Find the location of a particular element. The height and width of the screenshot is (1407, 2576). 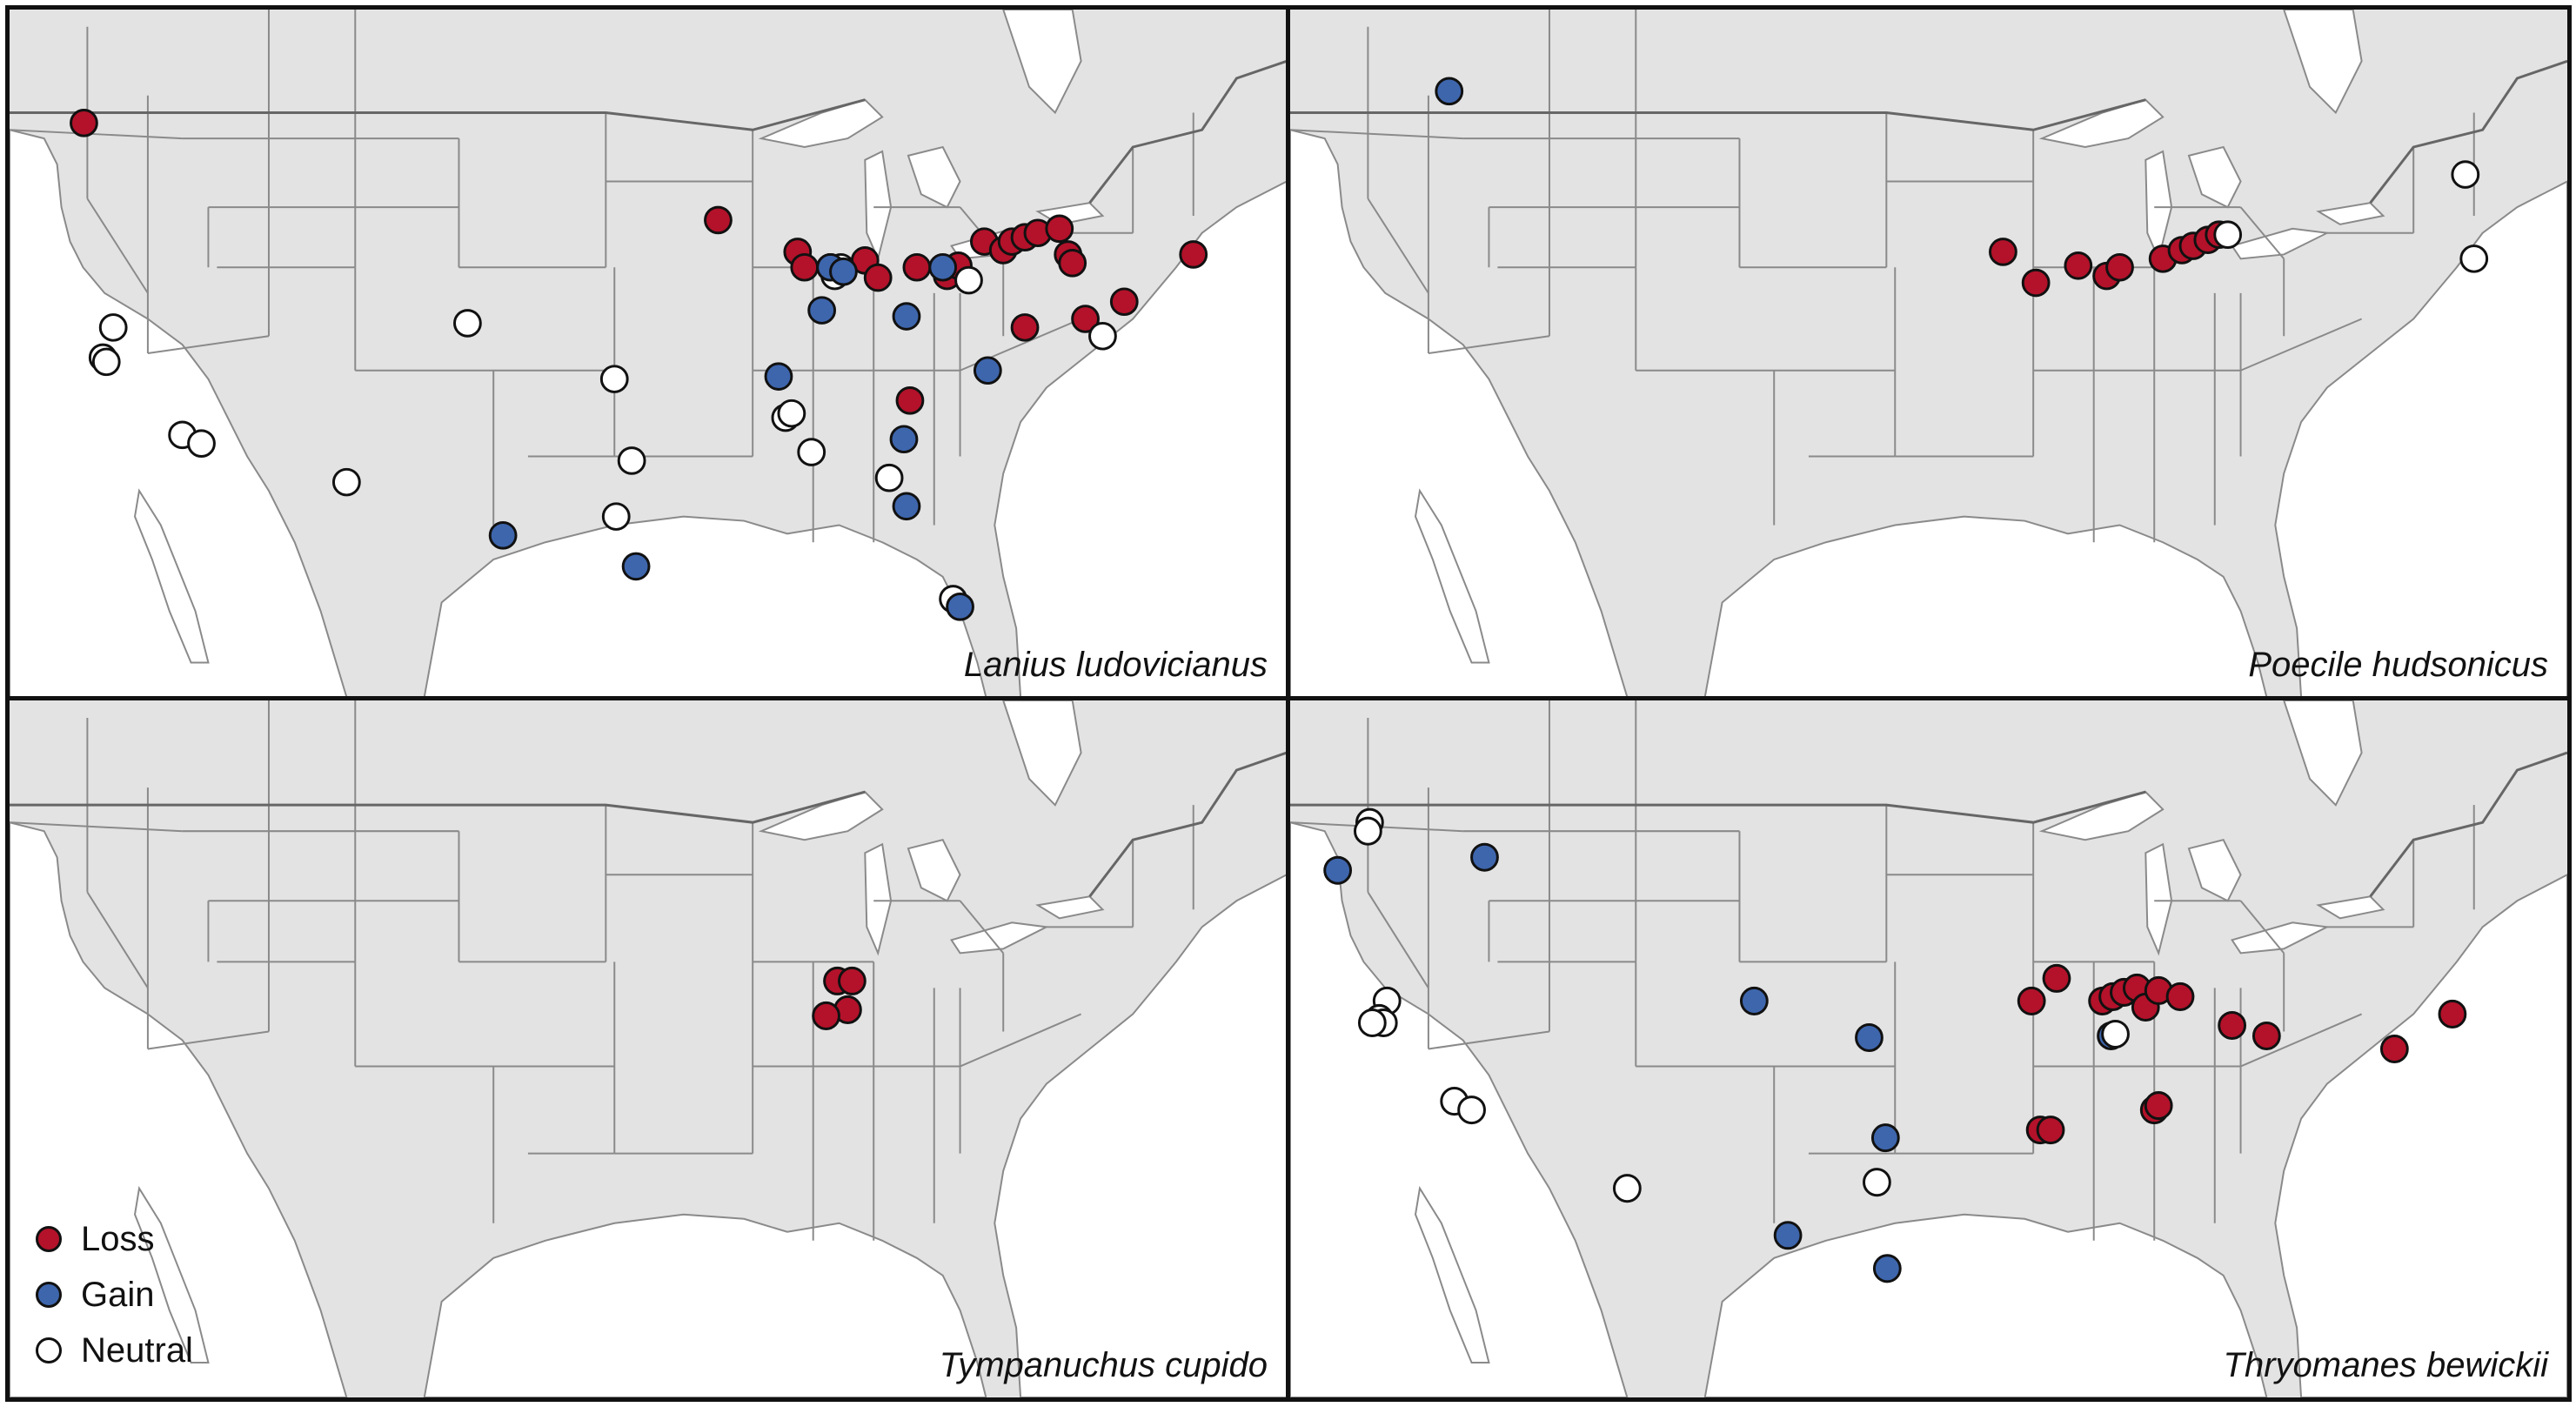

legend-item-gain: Gain is located at coordinates (114, 1295).